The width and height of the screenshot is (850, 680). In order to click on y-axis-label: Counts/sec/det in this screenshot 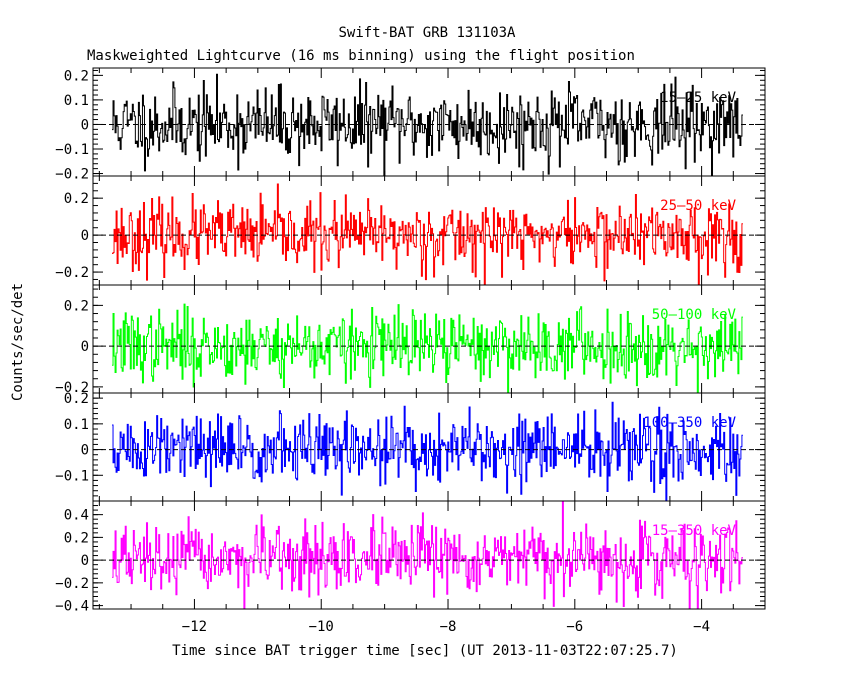, I will do `click(18, 342)`.